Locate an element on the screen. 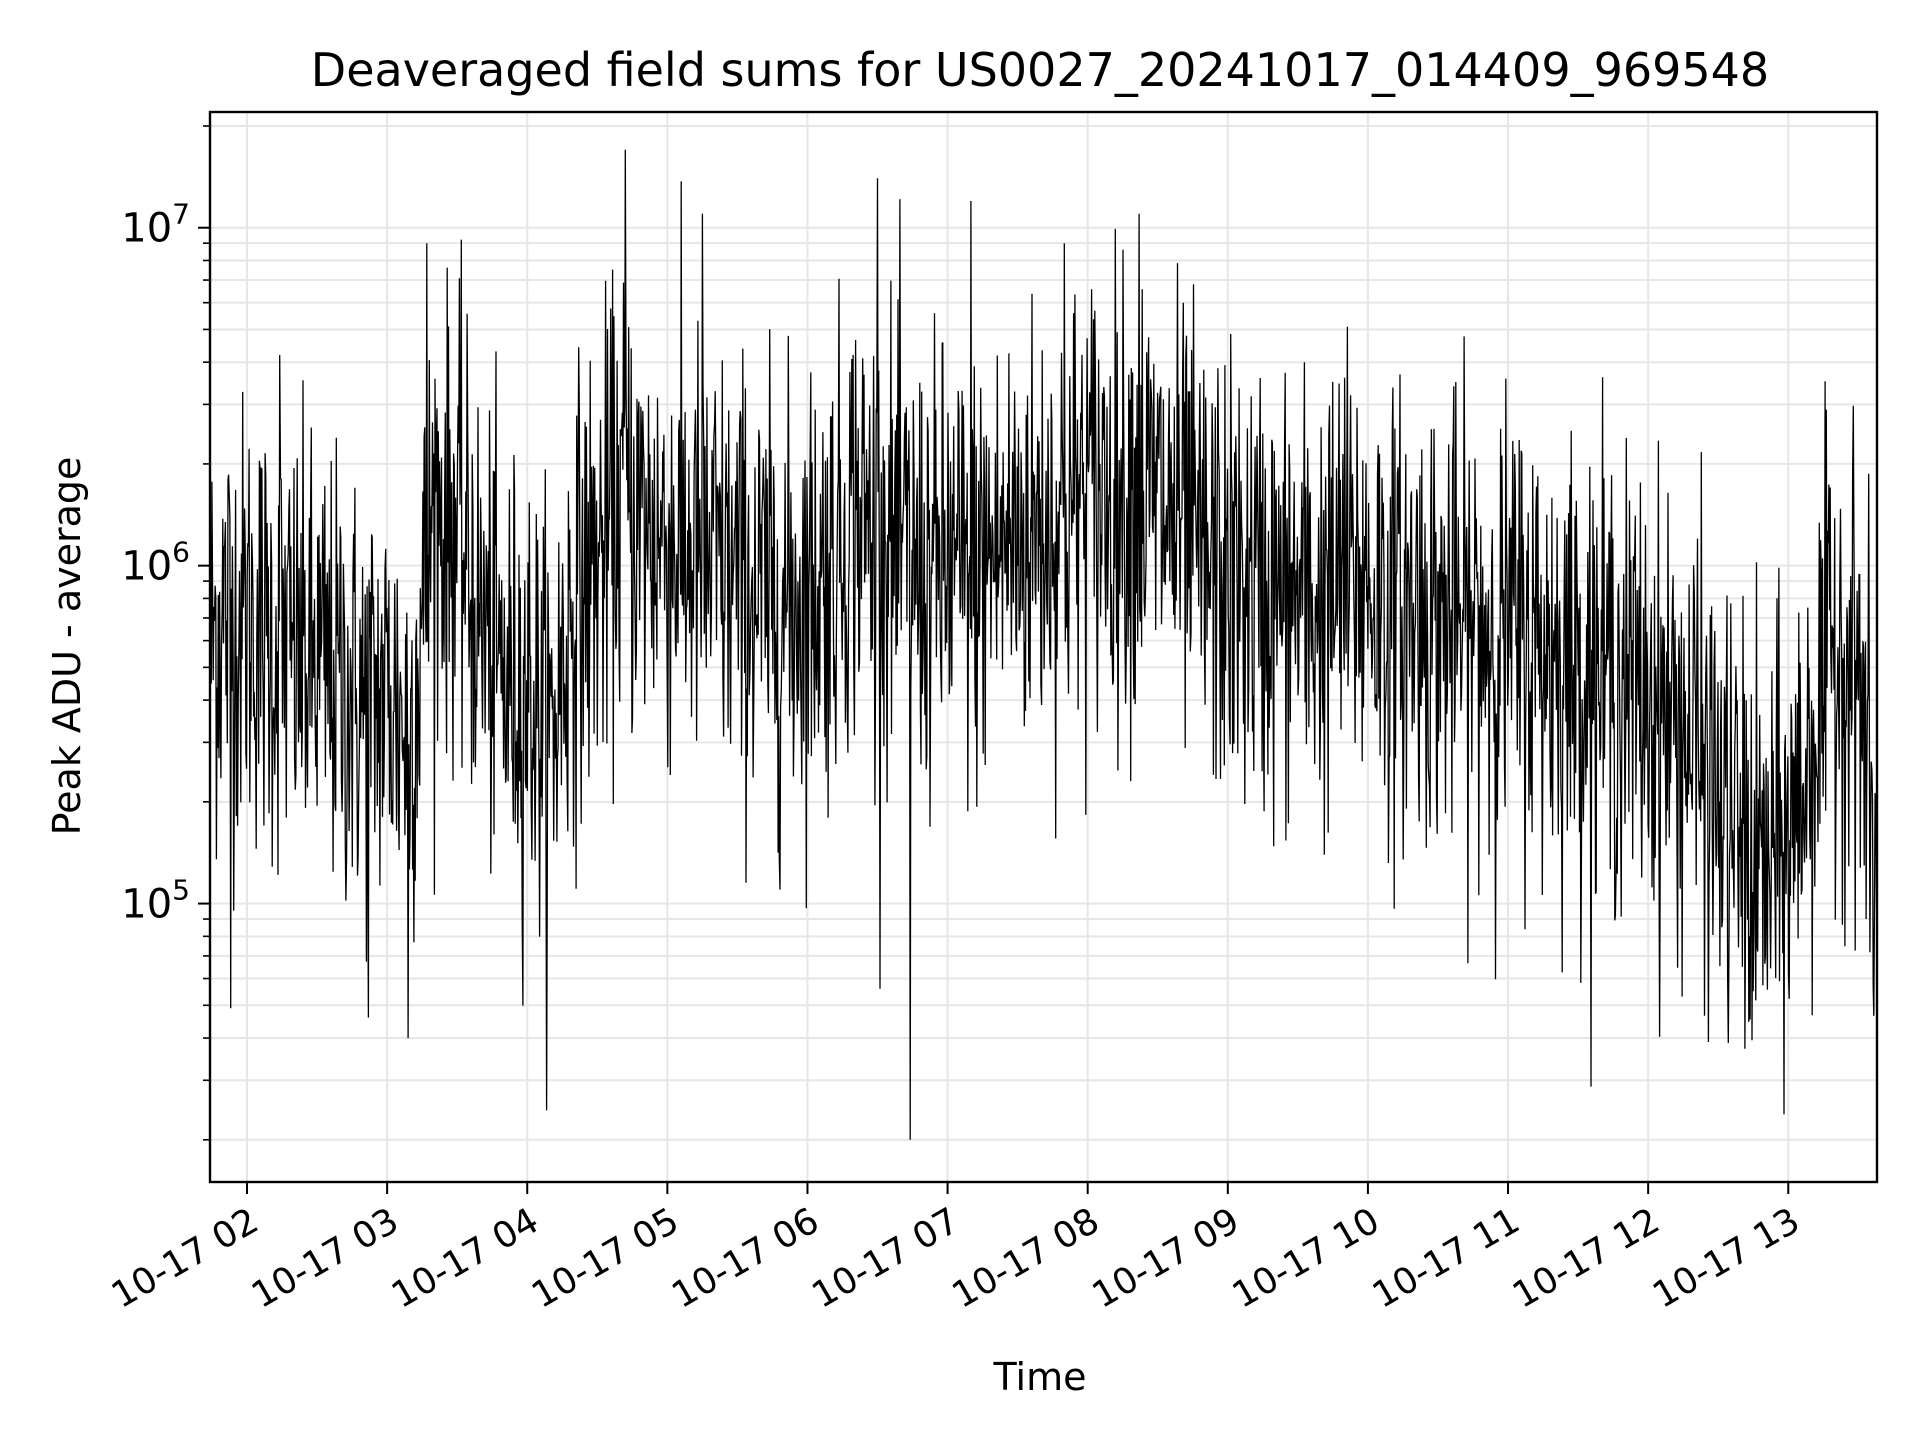  y-tick-label-exponent: 7 is located at coordinates (181, 214).